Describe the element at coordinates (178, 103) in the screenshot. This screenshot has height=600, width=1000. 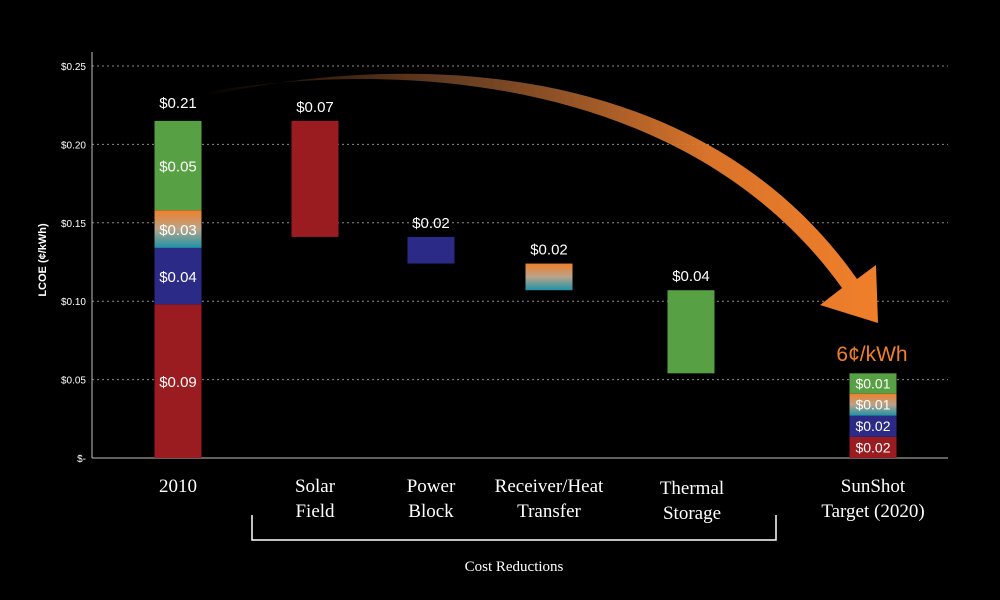
I see `total-2010-label: $0.21` at that location.